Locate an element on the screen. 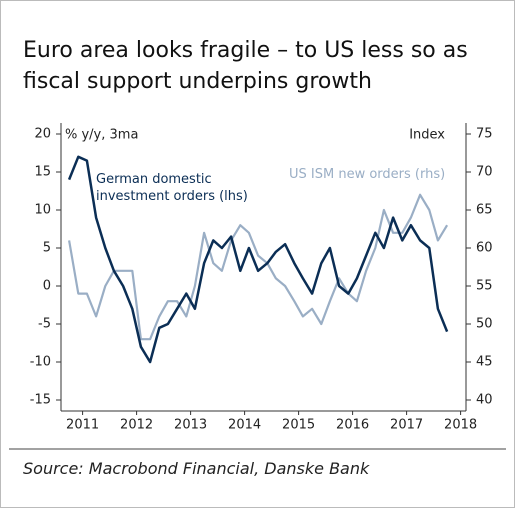 This screenshot has height=508, width=515. x-tick-label: 2016 is located at coordinates (352, 425).